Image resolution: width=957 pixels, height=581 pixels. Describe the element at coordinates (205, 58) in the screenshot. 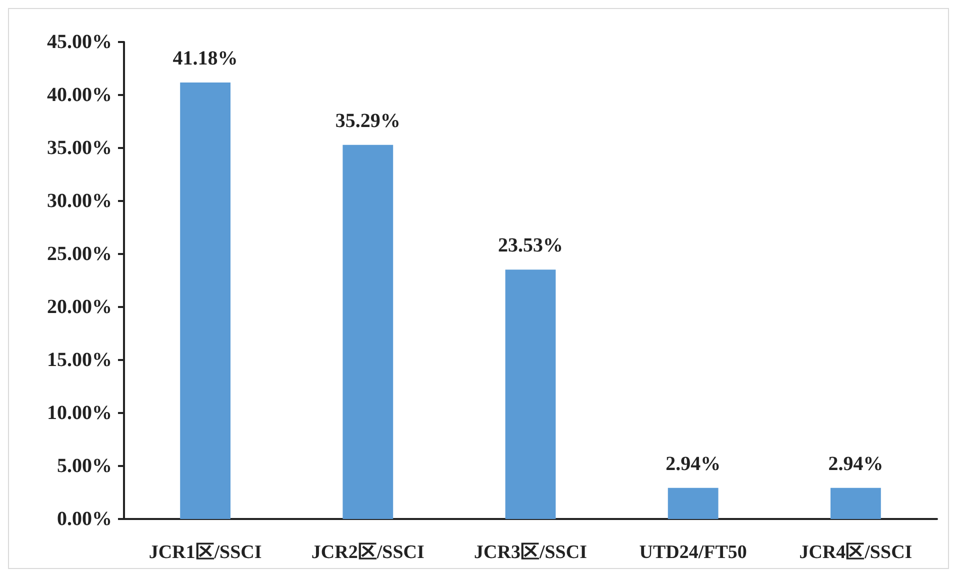

I see `data-label: 41.18%` at that location.